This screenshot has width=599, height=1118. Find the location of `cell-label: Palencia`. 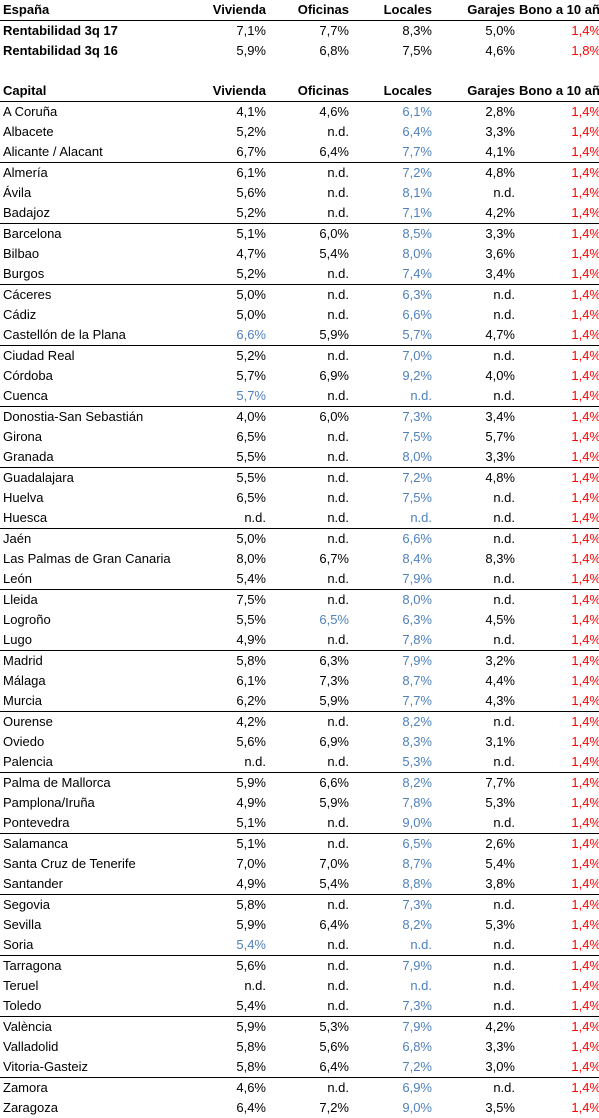

cell-label: Palencia is located at coordinates (102, 762).